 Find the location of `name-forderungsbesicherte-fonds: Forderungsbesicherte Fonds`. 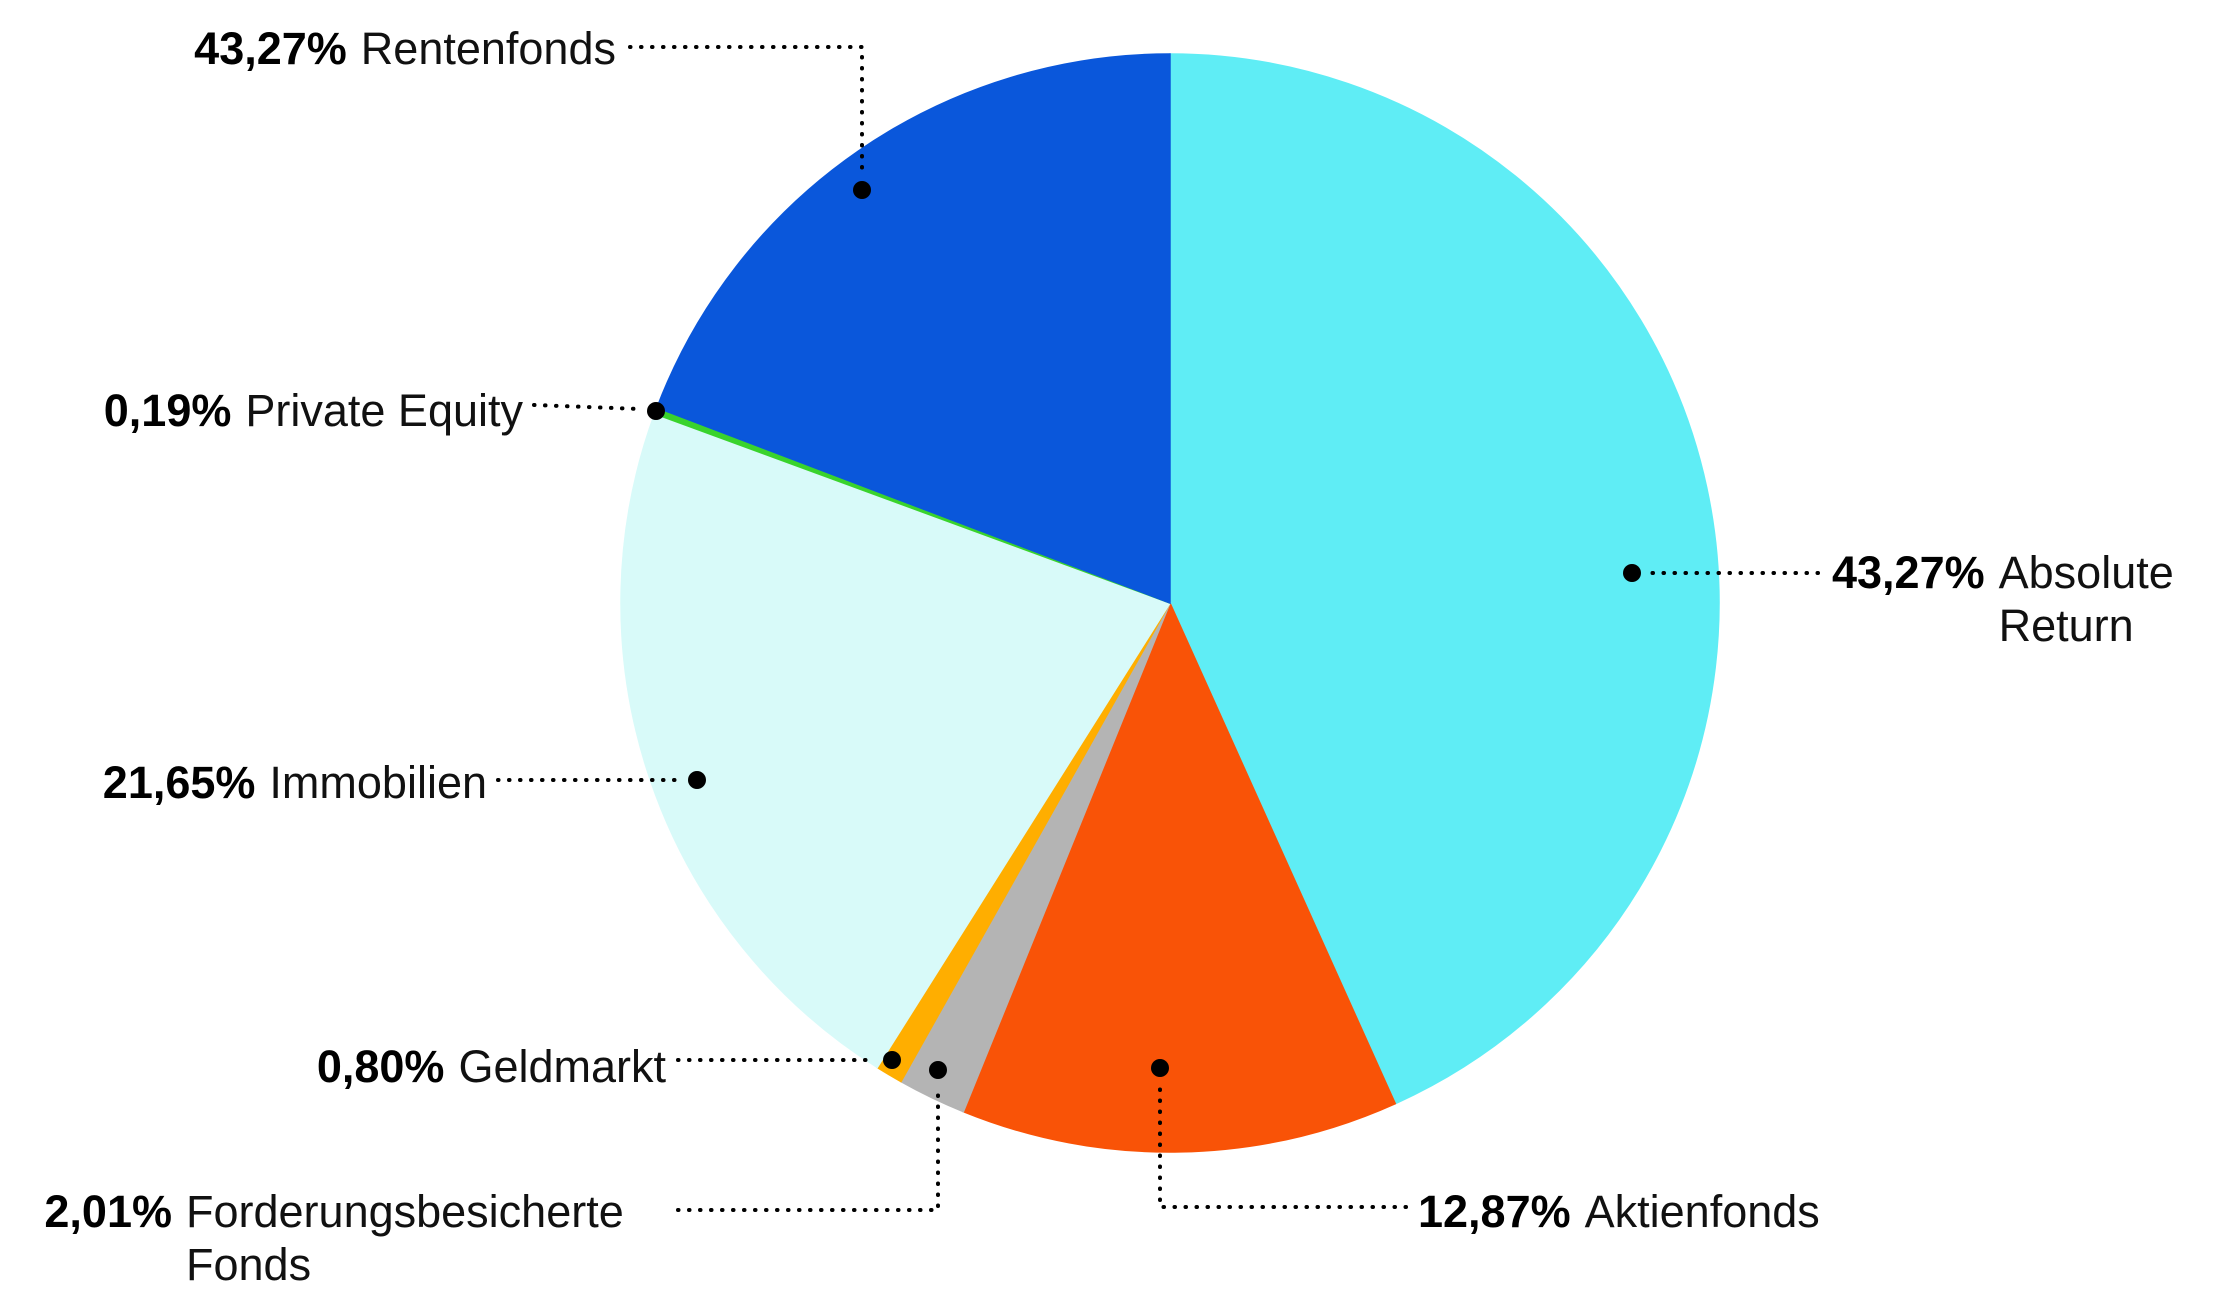

name-forderungsbesicherte-fonds: Forderungsbesicherte Fonds is located at coordinates (405, 1238).